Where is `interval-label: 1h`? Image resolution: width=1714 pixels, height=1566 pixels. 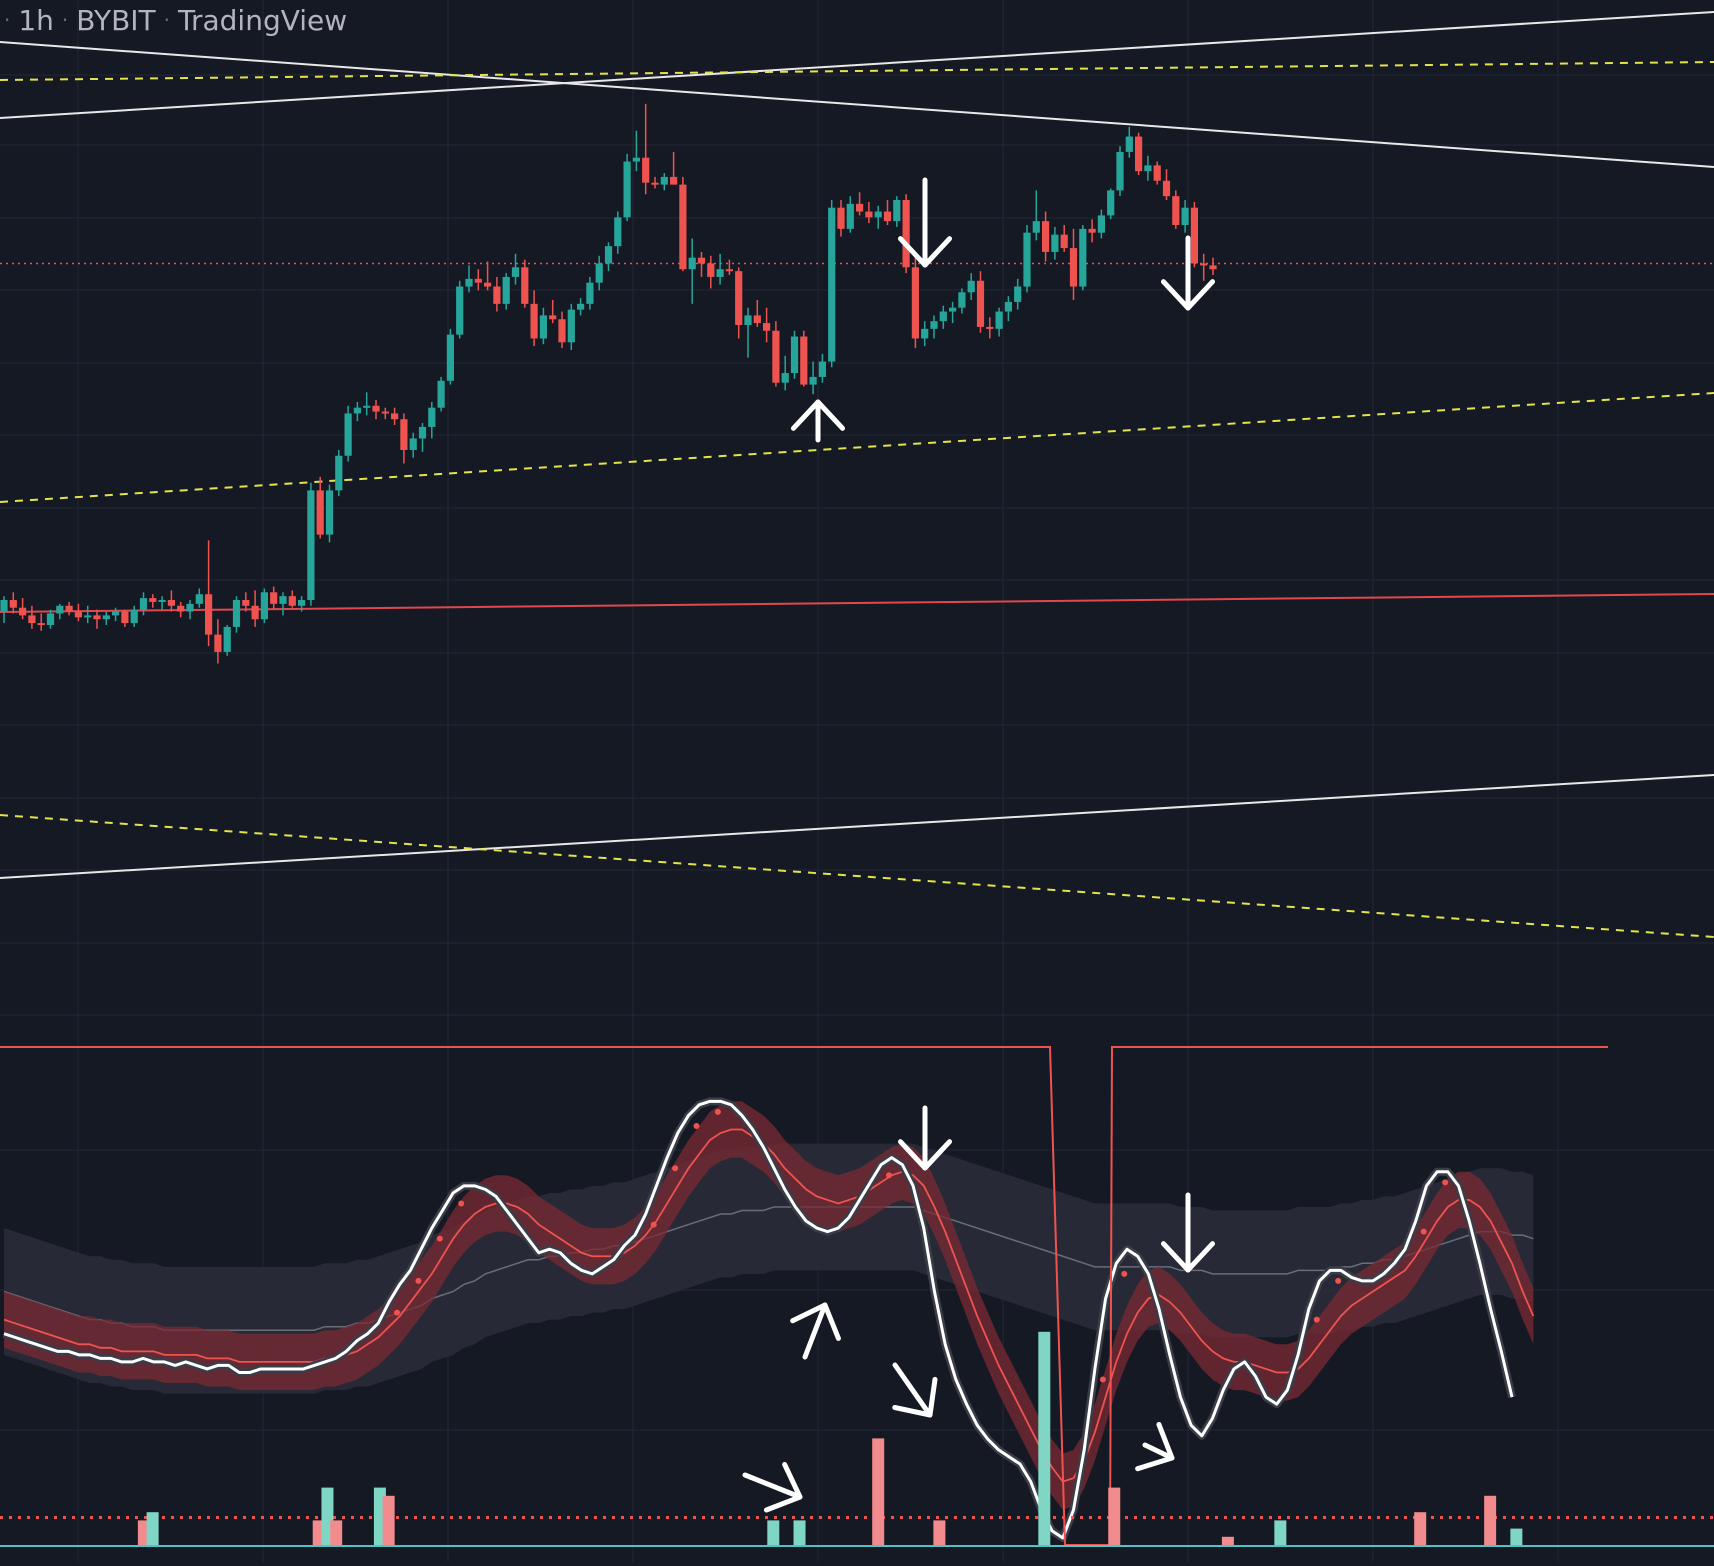
interval-label: 1h is located at coordinates (36, 20).